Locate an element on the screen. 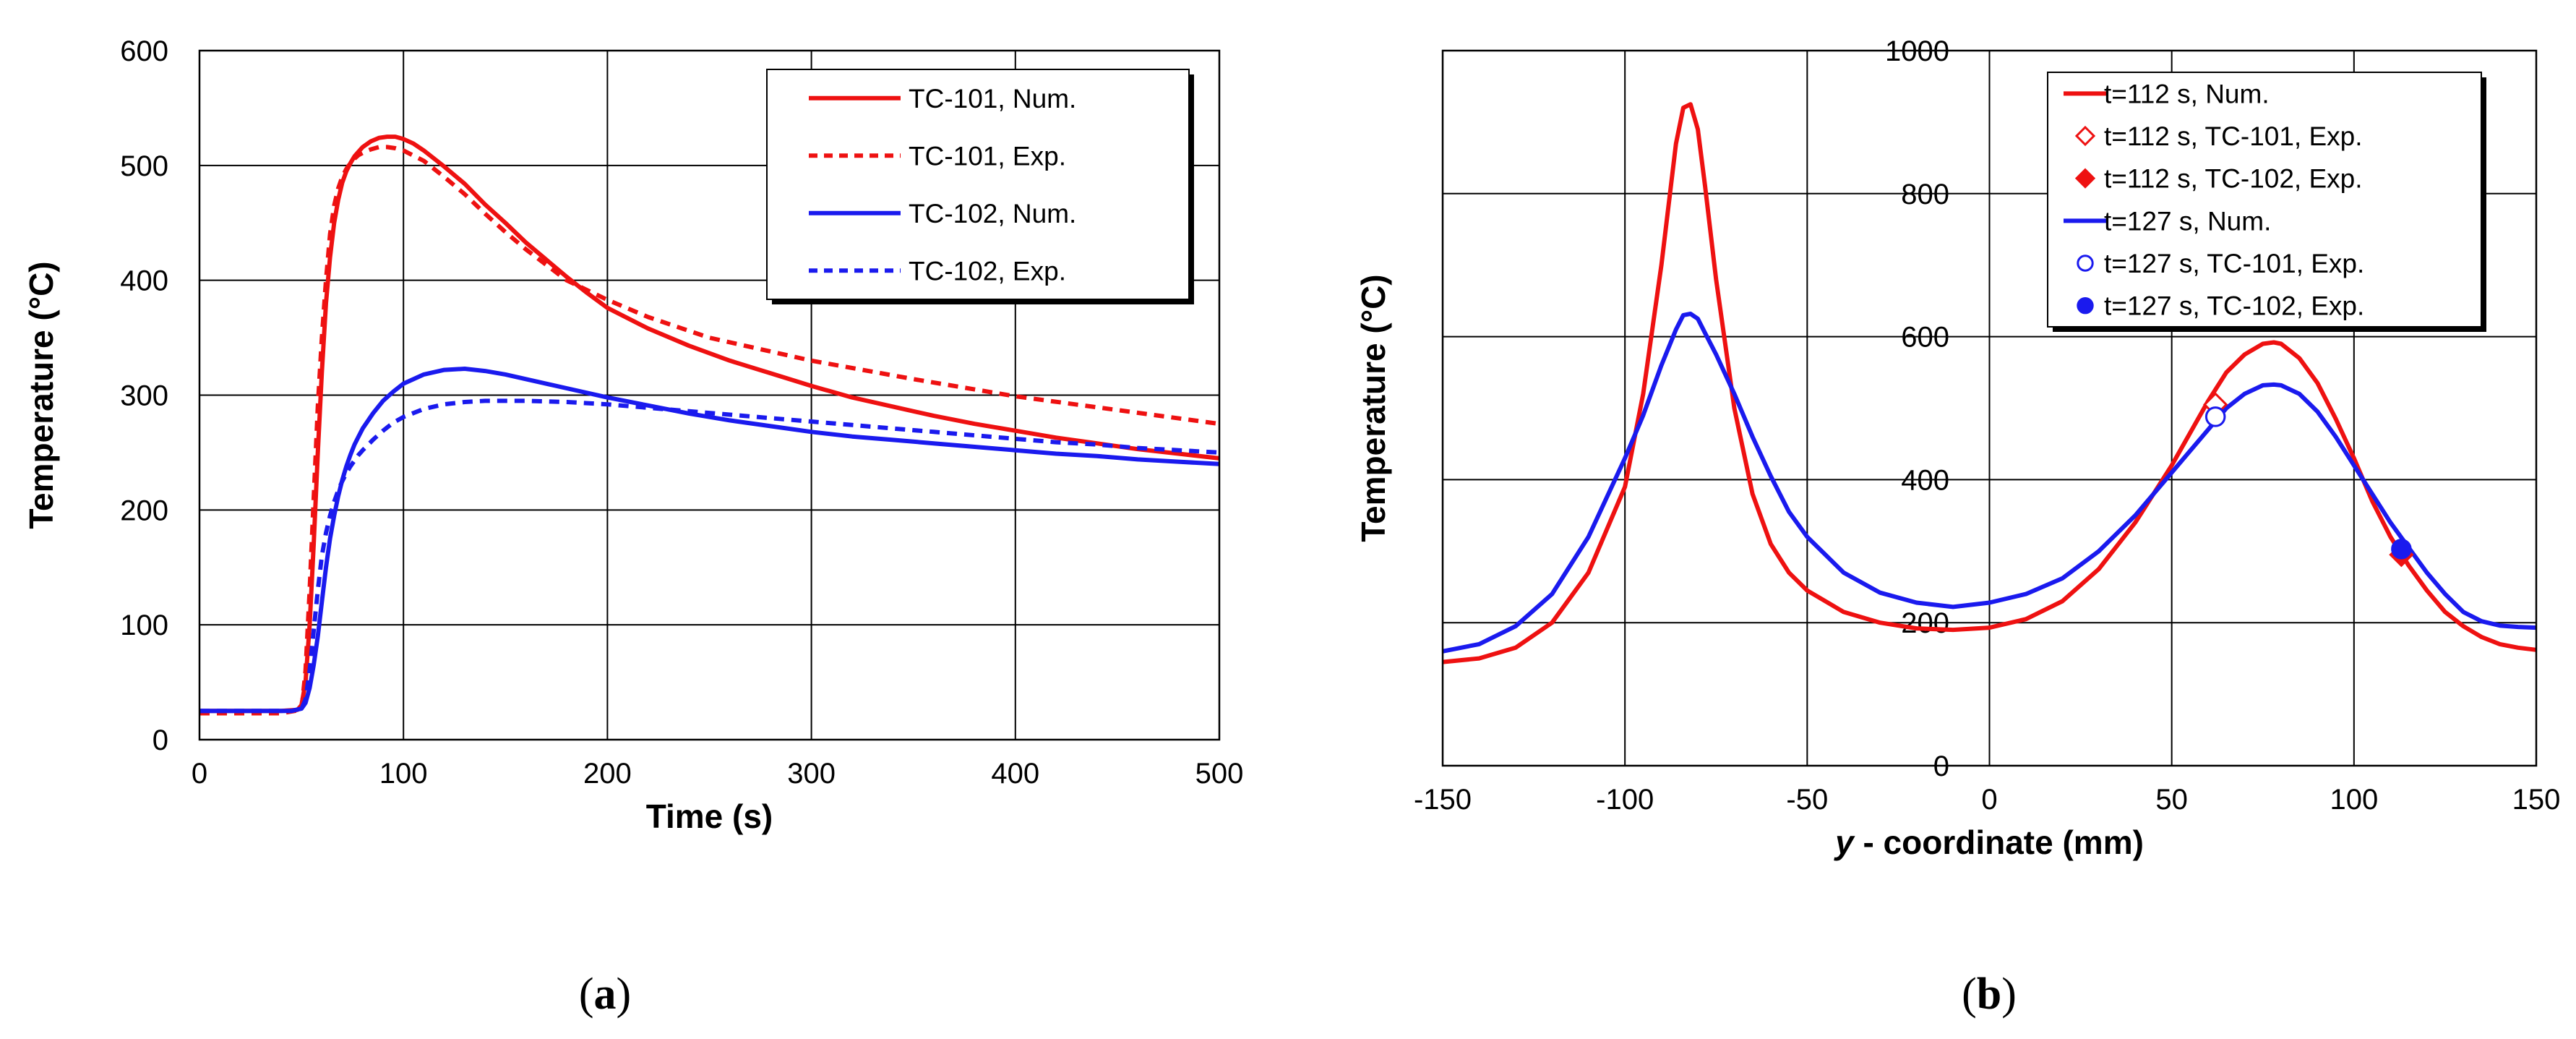 This screenshot has width=2576, height=1039. caption-b: (b) is located at coordinates (1990, 994).